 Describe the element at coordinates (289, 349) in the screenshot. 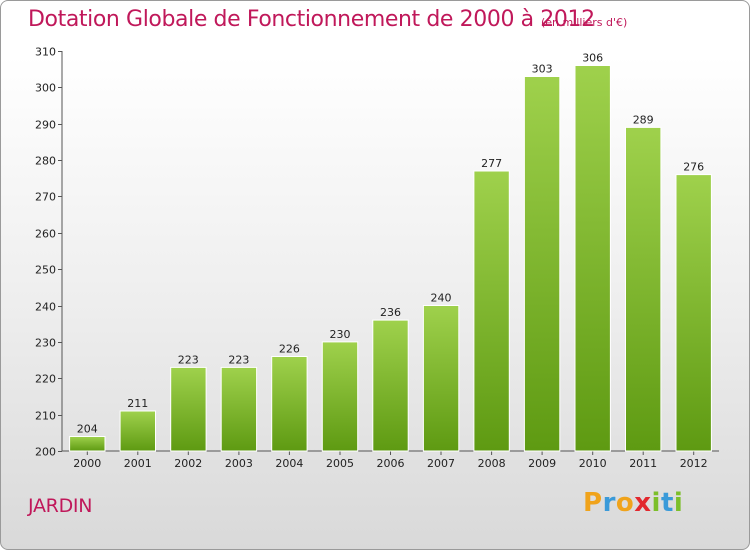

I see `bar-value-label: 226` at that location.